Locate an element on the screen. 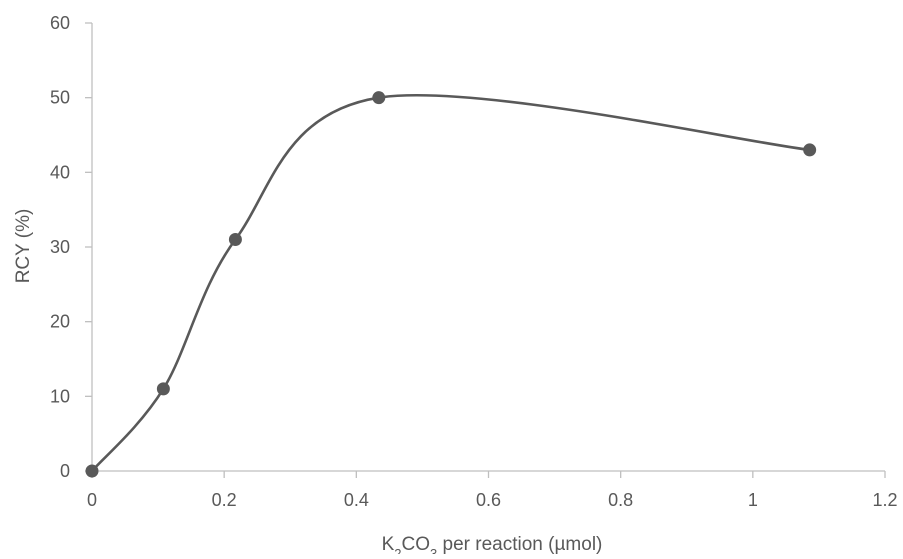 The image size is (903, 559). y-tick-label: 40 is located at coordinates (60, 172).